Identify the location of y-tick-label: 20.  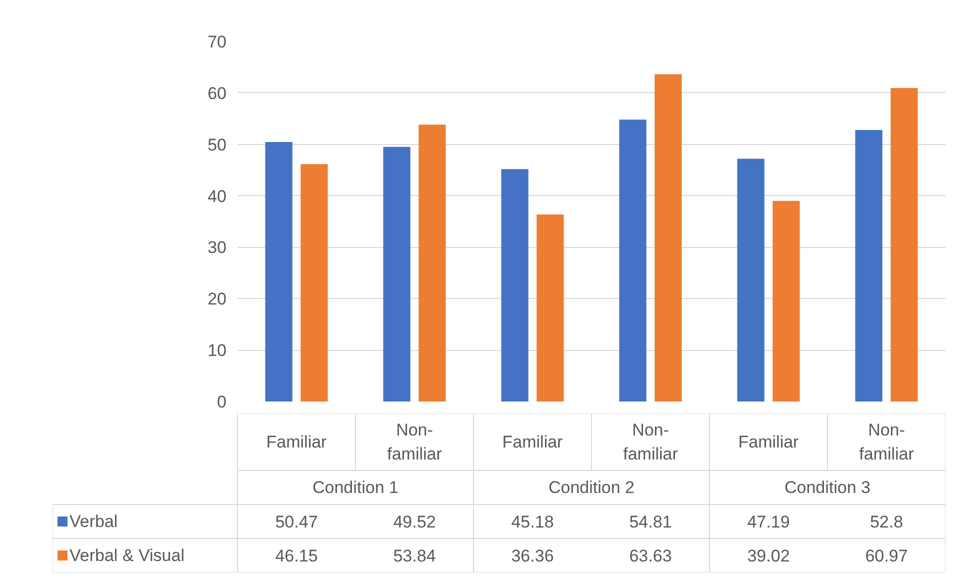
(217, 299).